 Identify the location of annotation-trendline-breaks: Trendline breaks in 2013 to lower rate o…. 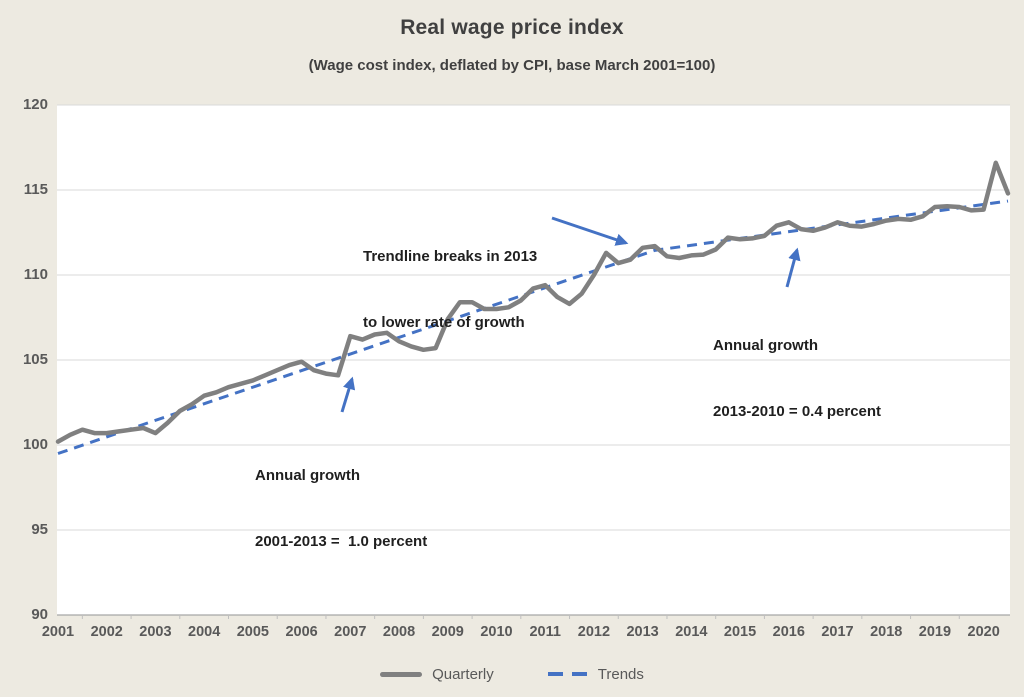
(450, 290).